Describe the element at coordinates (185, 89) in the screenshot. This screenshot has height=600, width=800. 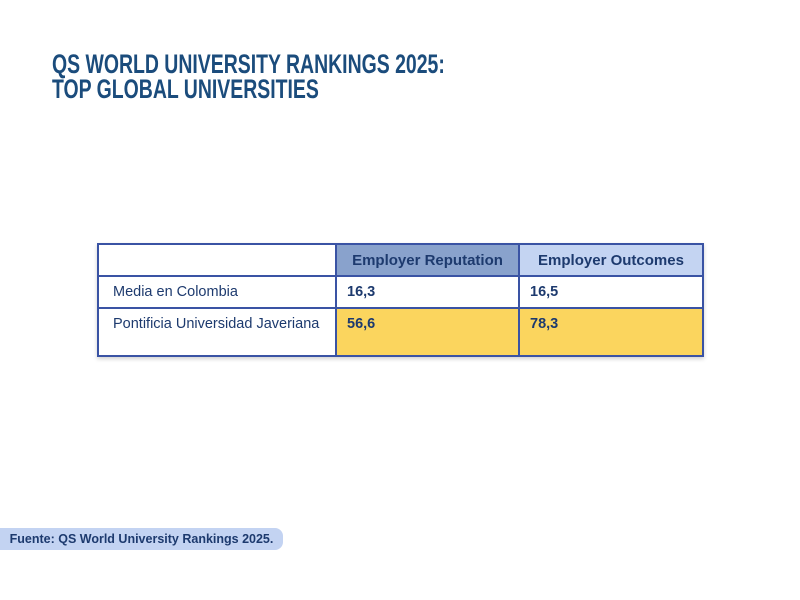
I see `page-title-line-2: TOP GLOBAL UNIVERSITIES` at that location.